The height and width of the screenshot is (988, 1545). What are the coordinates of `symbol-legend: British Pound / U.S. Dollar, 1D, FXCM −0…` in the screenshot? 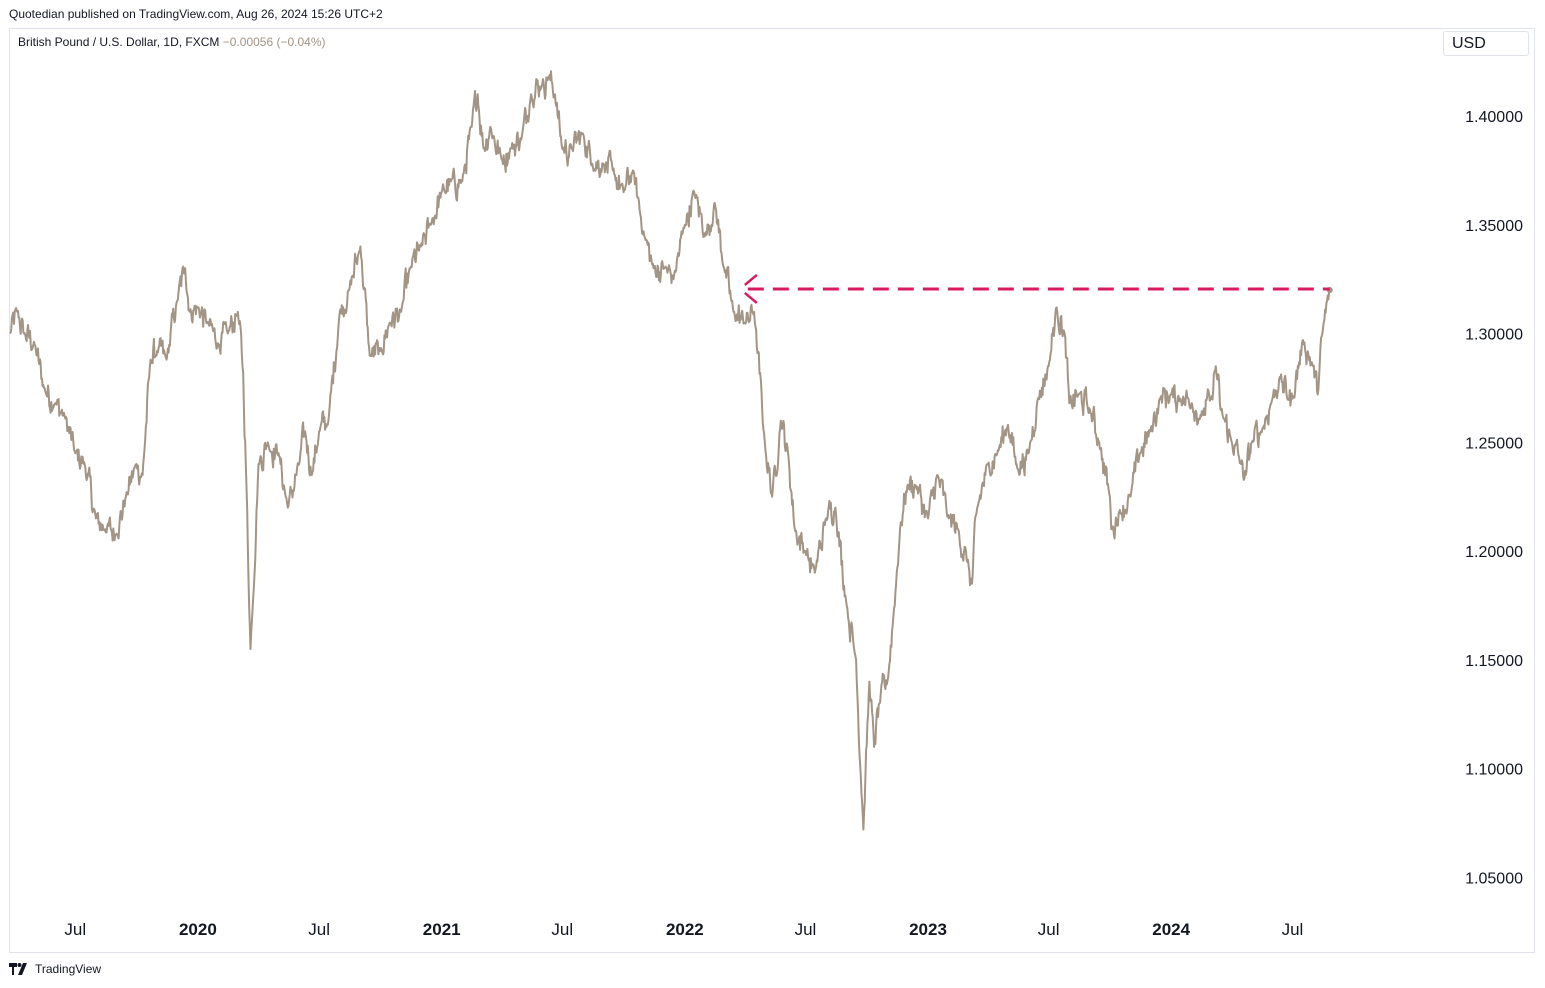 It's located at (172, 42).